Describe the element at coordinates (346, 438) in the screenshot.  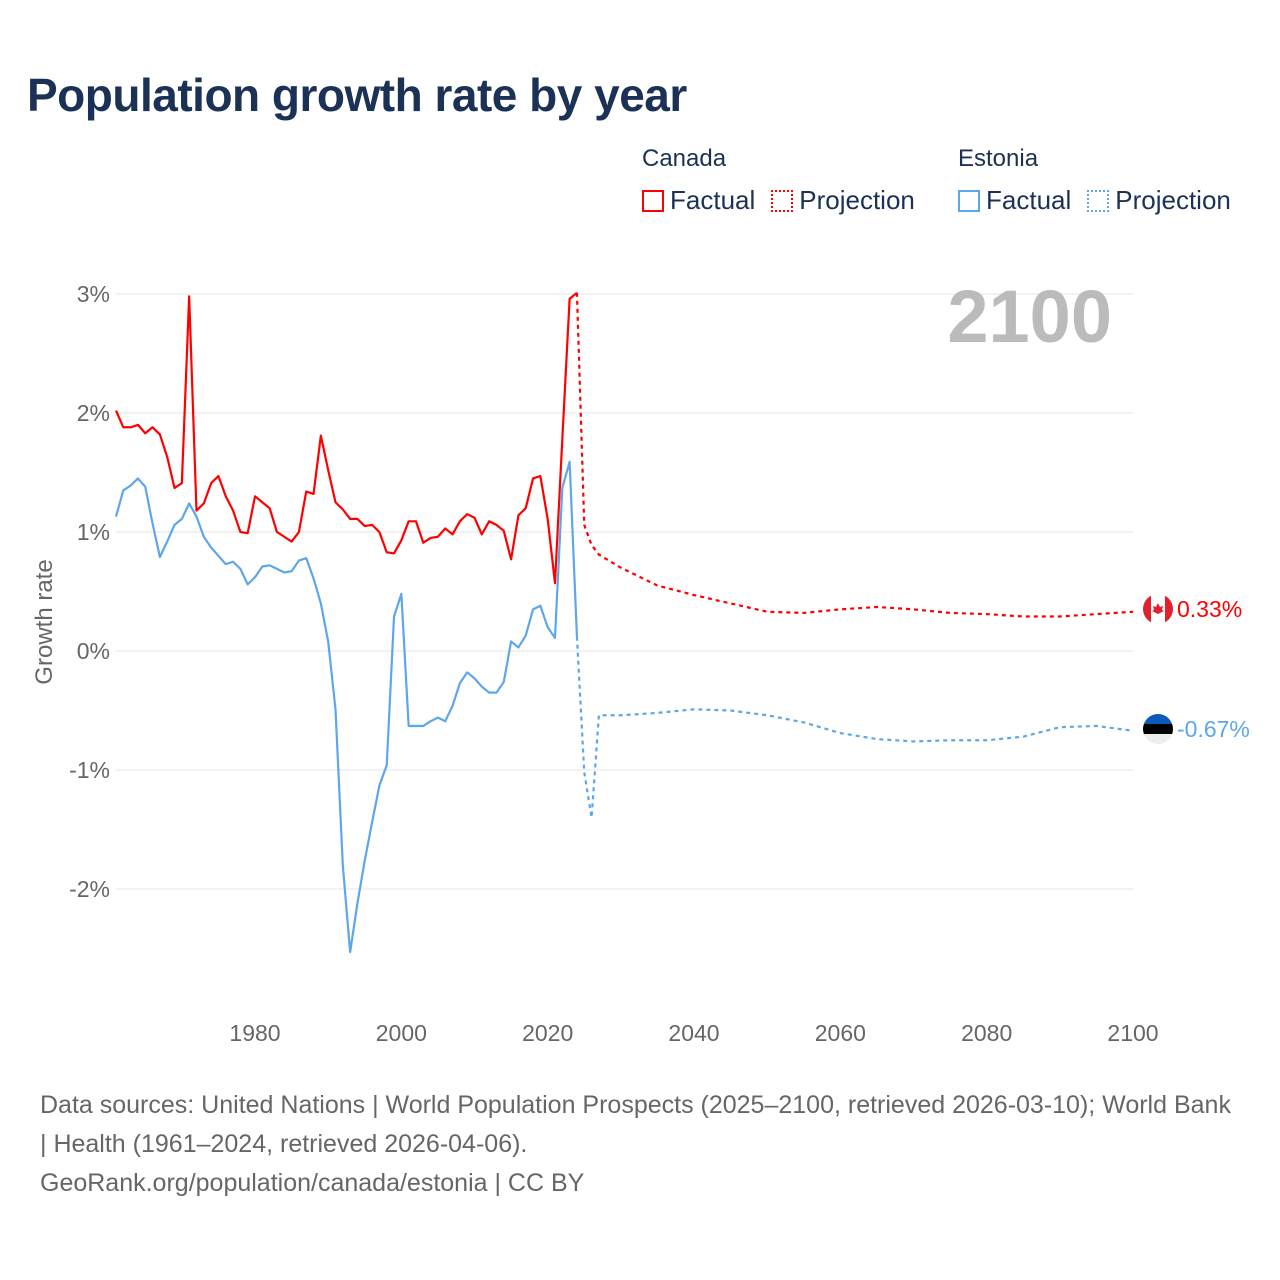
I see `canada-factual-line` at that location.